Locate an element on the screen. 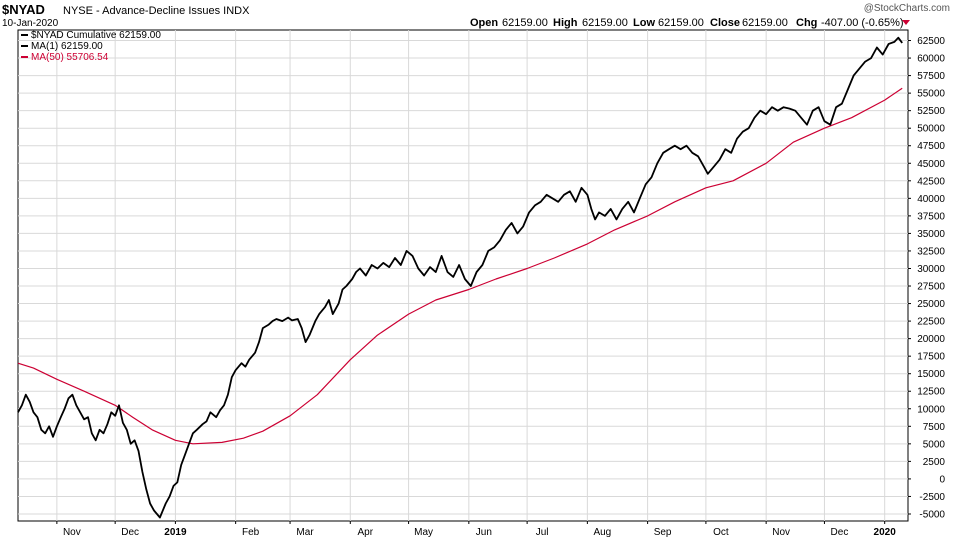 The image size is (960, 540). y-tick-label: 52500 is located at coordinates (931, 111).